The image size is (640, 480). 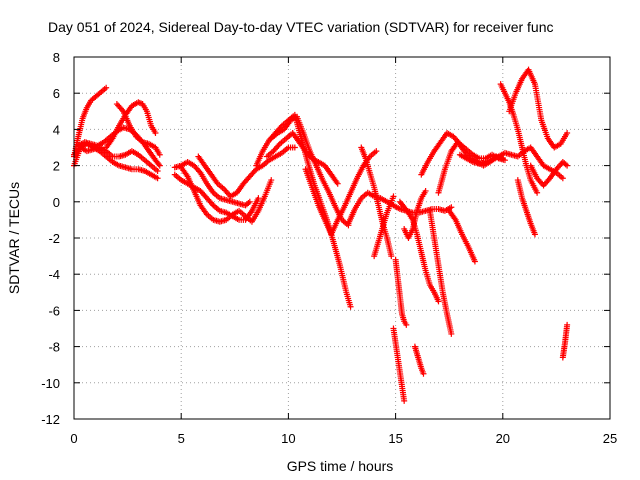 What do you see at coordinates (14, 238) in the screenshot?
I see `y-axis-label: SDTVAR / TECUs` at bounding box center [14, 238].